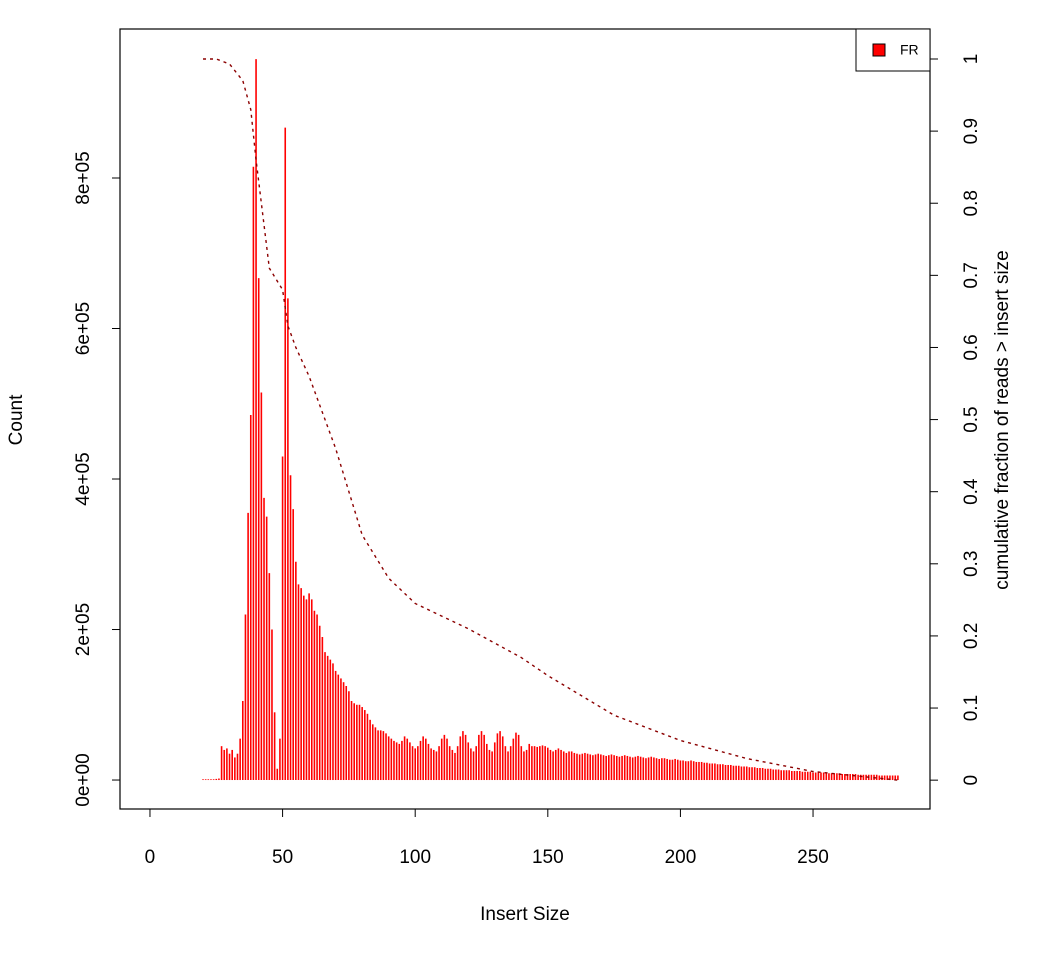  What do you see at coordinates (971, 275) in the screenshot?
I see `y2-tick-label: 0.7` at bounding box center [971, 275].